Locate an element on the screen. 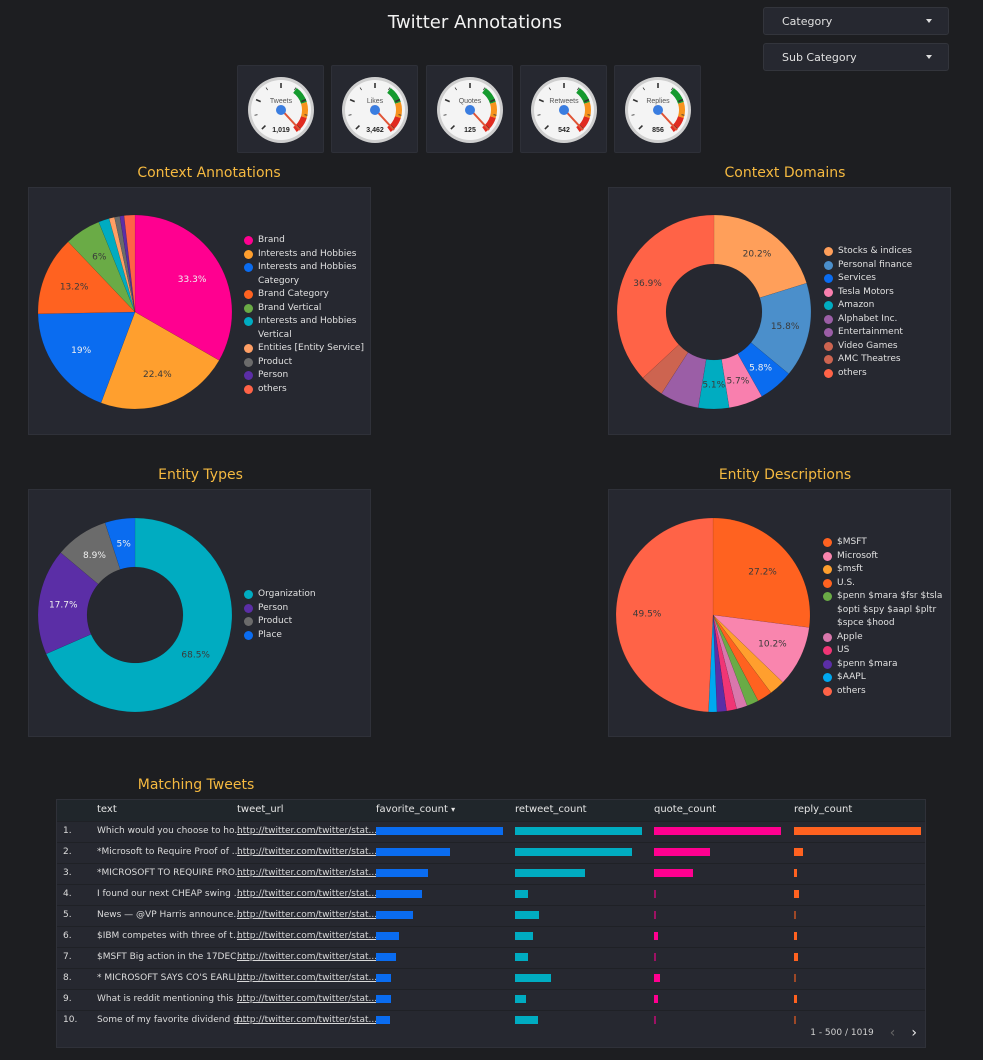  prev-page-button: ‹ is located at coordinates (892, 1033).